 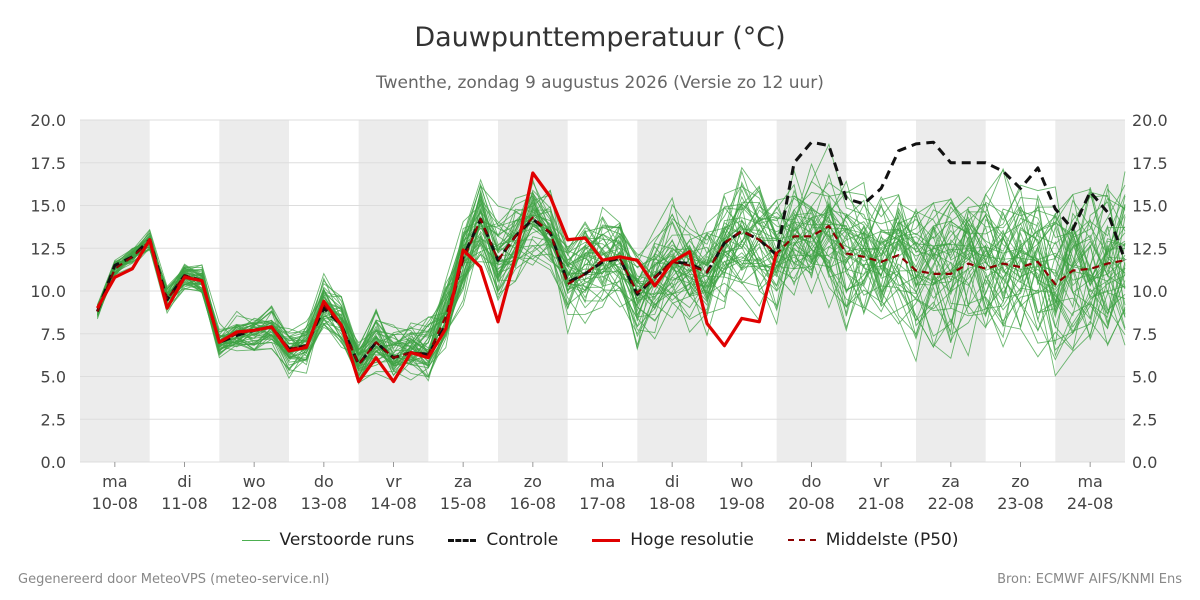 I want to click on legend-swatch-ensemble, so click(x=255, y=540).